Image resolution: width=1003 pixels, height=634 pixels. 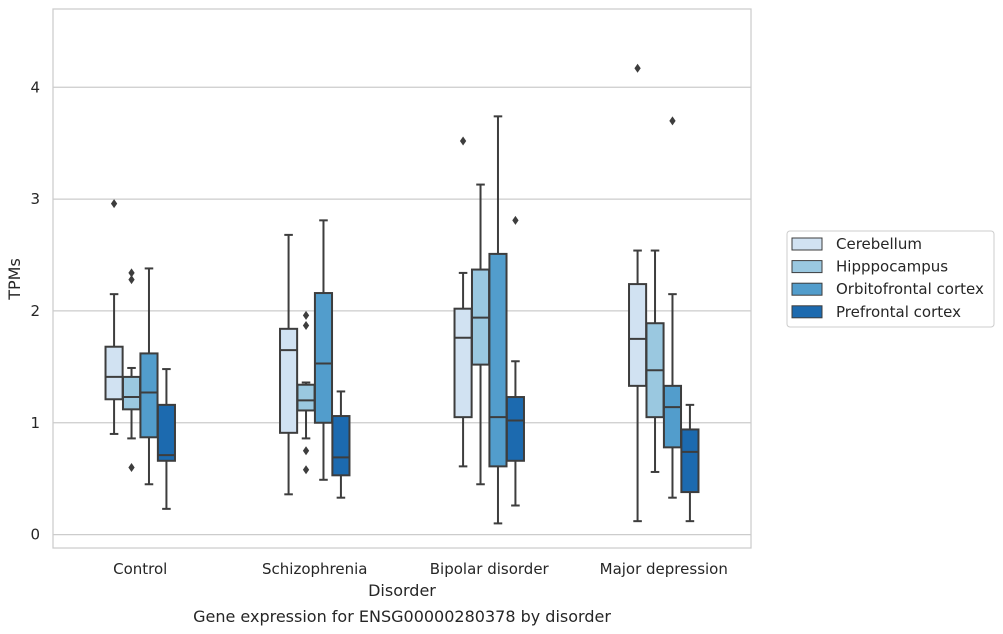 I want to click on legend-frame, so click(x=890, y=279).